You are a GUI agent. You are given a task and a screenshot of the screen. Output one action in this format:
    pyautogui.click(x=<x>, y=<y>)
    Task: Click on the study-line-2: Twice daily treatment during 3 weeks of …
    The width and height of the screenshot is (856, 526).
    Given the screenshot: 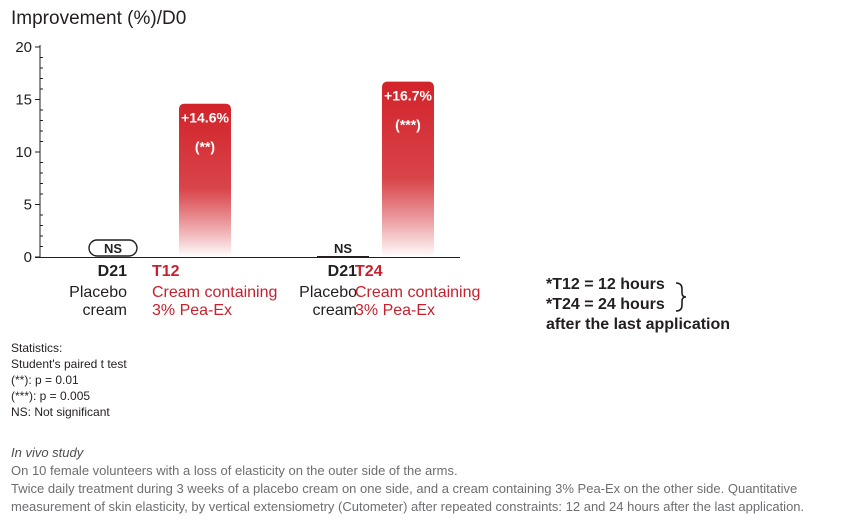 What is the action you would take?
    pyautogui.click(x=408, y=497)
    